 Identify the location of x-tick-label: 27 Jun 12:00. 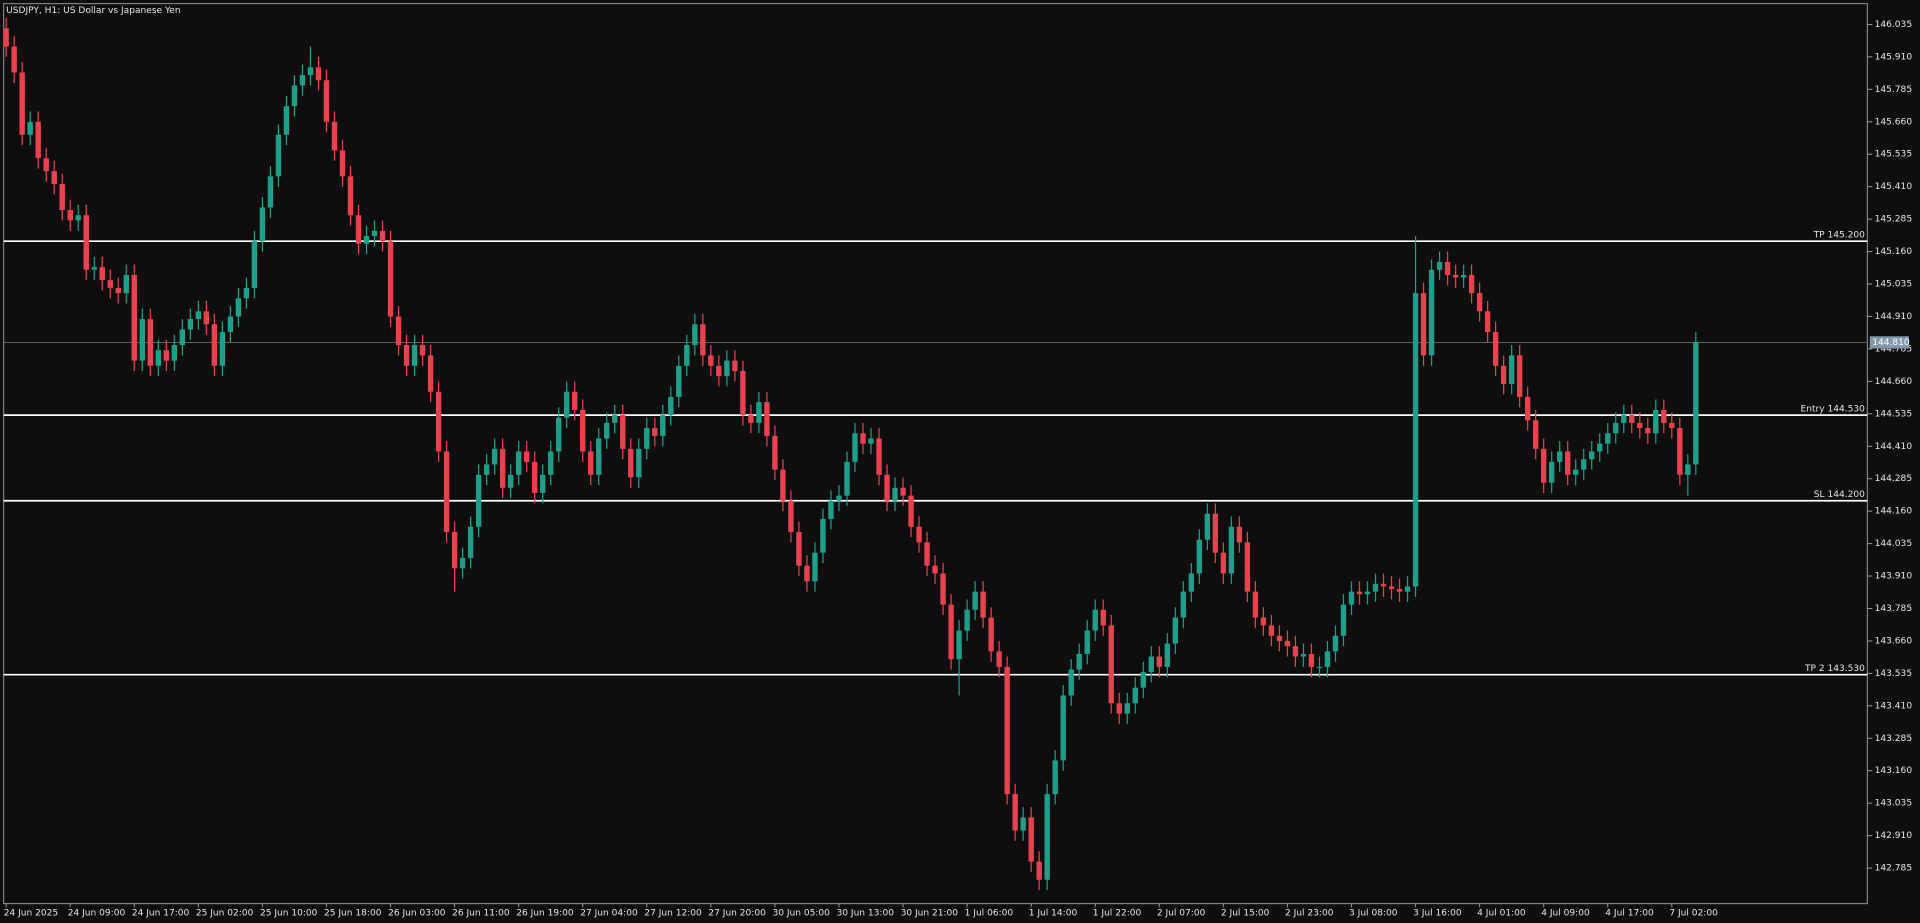
(673, 913).